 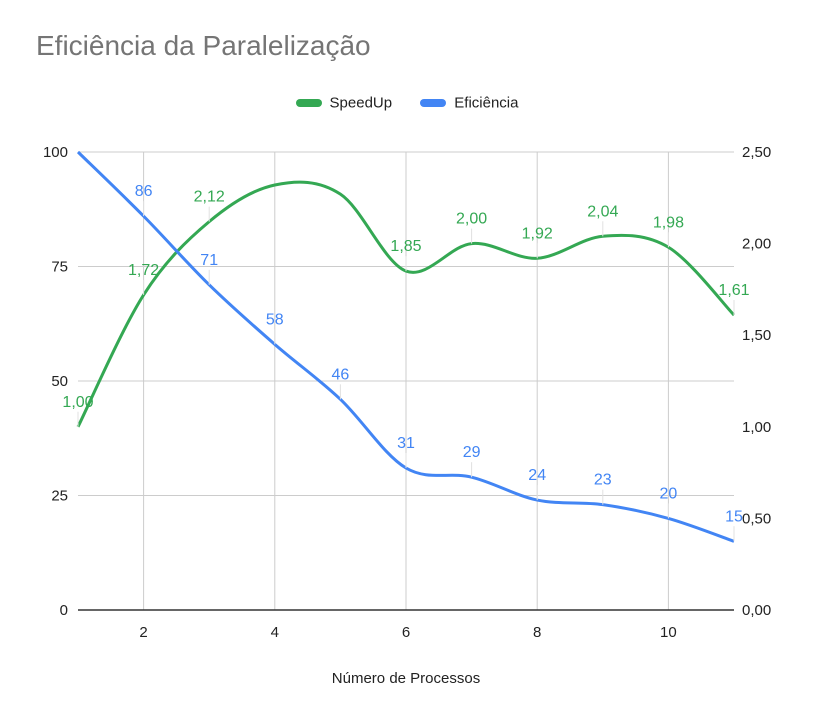 What do you see at coordinates (341, 374) in the screenshot?
I see `data-label-eficiencia: 46` at bounding box center [341, 374].